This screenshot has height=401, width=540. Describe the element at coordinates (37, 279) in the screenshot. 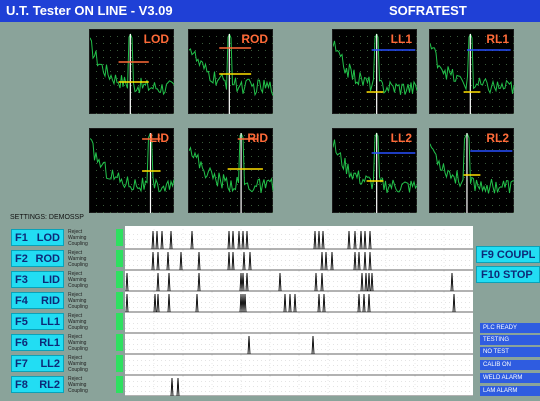

I see `f3-lid-button: F3 LID` at that location.